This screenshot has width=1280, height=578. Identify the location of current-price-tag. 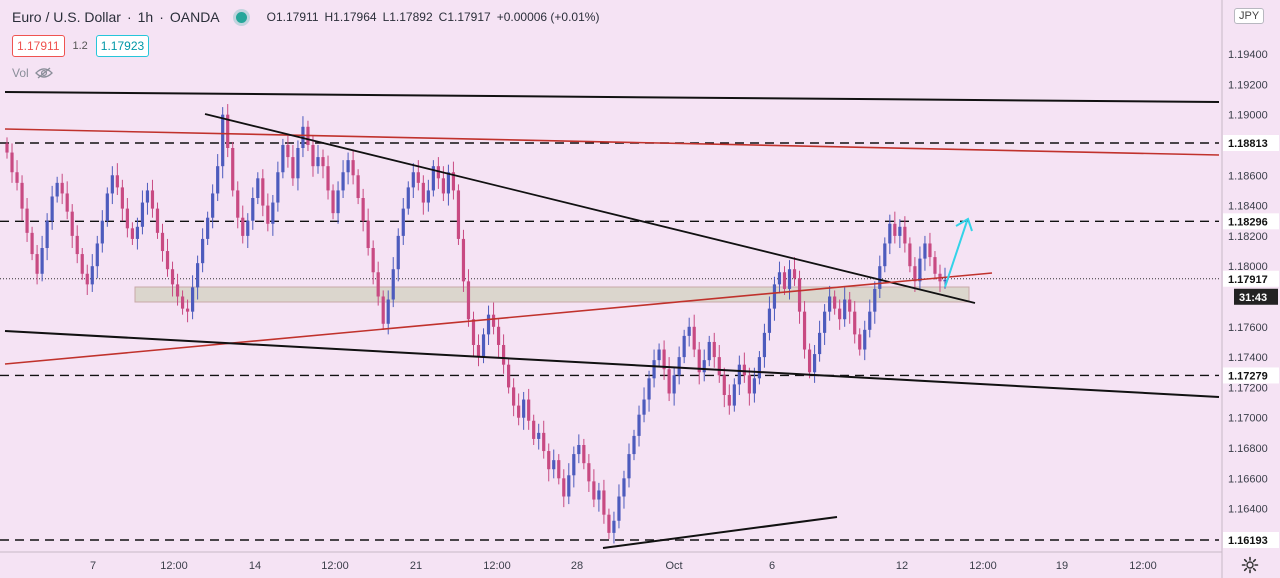
(1251, 278).